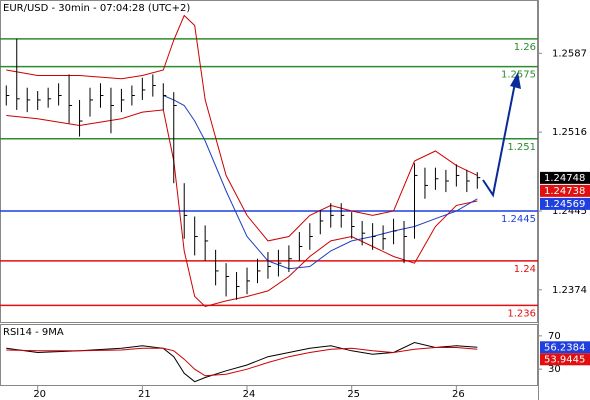 The height and width of the screenshot is (400, 590). What do you see at coordinates (518, 219) in the screenshot?
I see `level-label: 1.2445` at bounding box center [518, 219].